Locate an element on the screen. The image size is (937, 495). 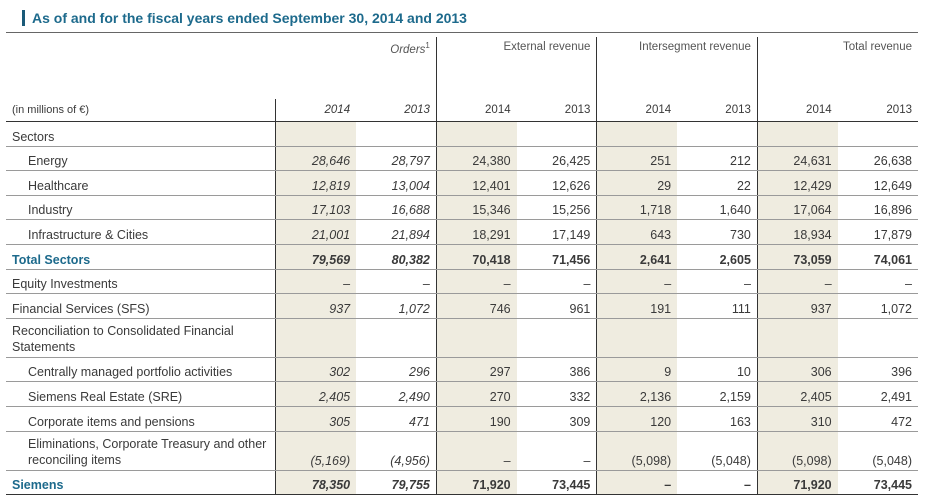
cell-value: 746 is located at coordinates (476, 306).